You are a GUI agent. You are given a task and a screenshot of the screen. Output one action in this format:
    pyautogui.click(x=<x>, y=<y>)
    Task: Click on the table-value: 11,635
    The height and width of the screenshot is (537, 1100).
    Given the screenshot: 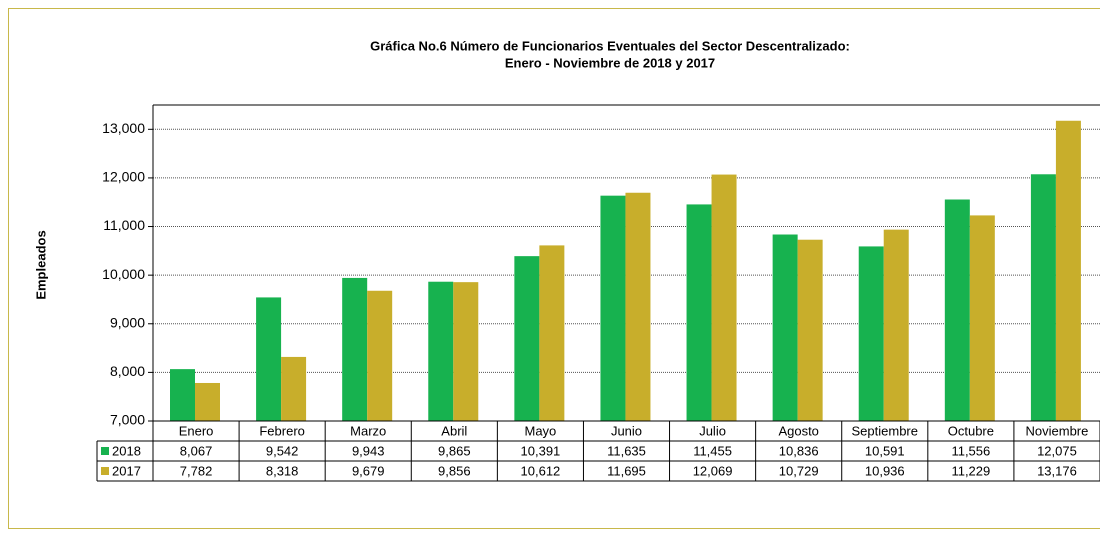 What is the action you would take?
    pyautogui.click(x=626, y=450)
    